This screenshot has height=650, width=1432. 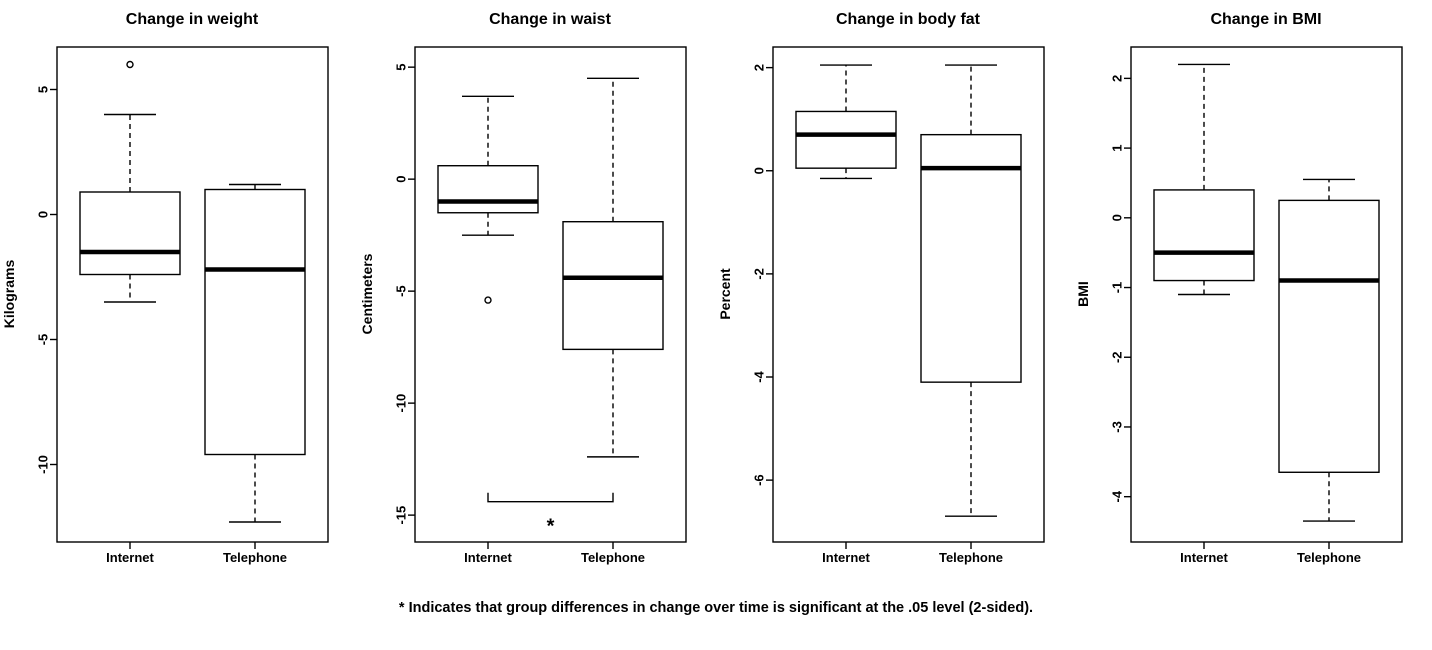 I want to click on y-axis-tick-label: -15, so click(x=401, y=515).